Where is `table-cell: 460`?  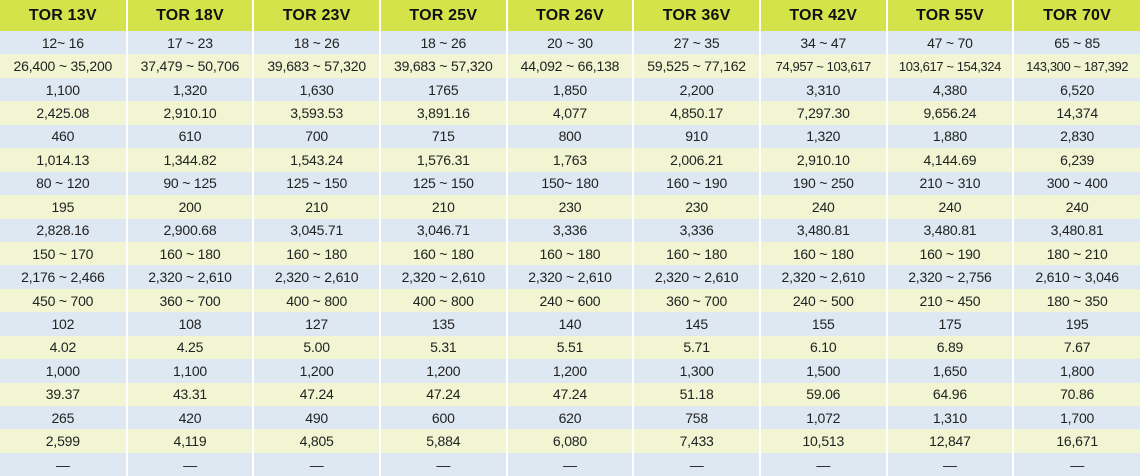 table-cell: 460 is located at coordinates (63, 136).